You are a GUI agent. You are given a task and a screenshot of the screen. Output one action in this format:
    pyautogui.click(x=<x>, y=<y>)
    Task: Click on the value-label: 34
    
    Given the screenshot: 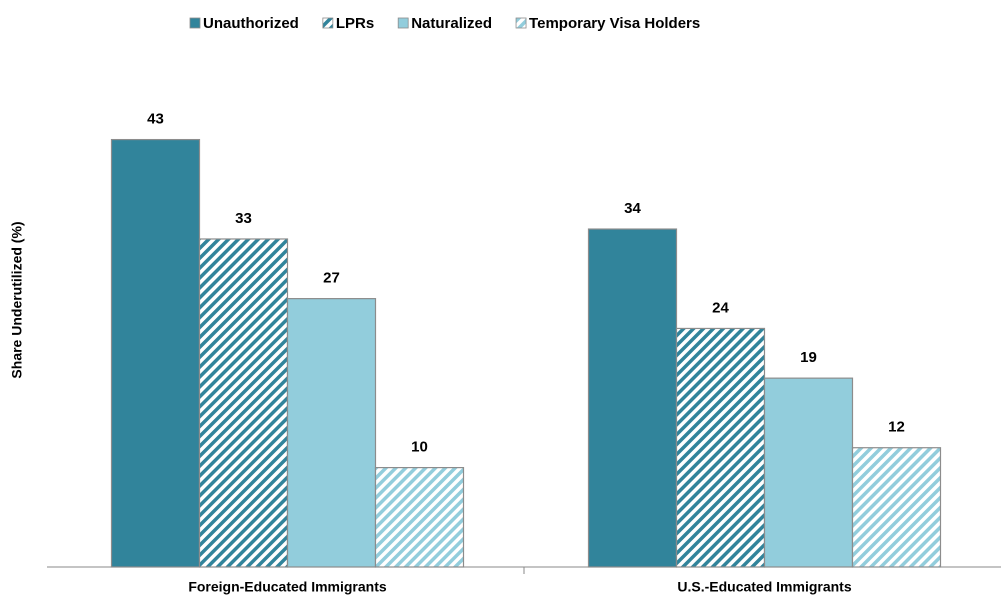 What is the action you would take?
    pyautogui.click(x=632, y=208)
    